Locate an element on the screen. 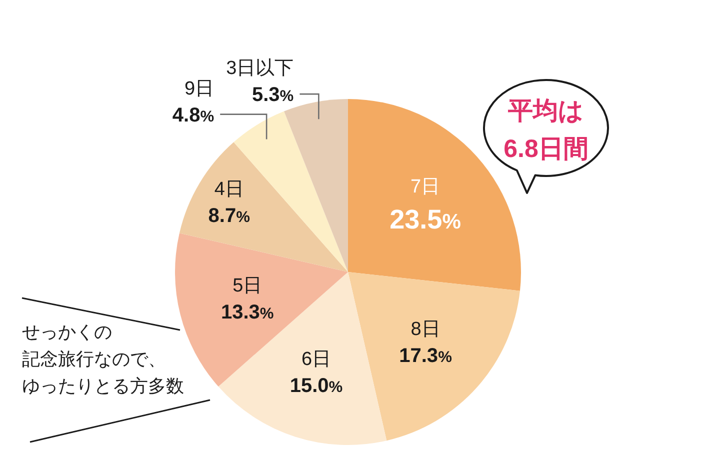 The image size is (704, 450). text: 記念旅行なので、 is located at coordinates (94, 359).